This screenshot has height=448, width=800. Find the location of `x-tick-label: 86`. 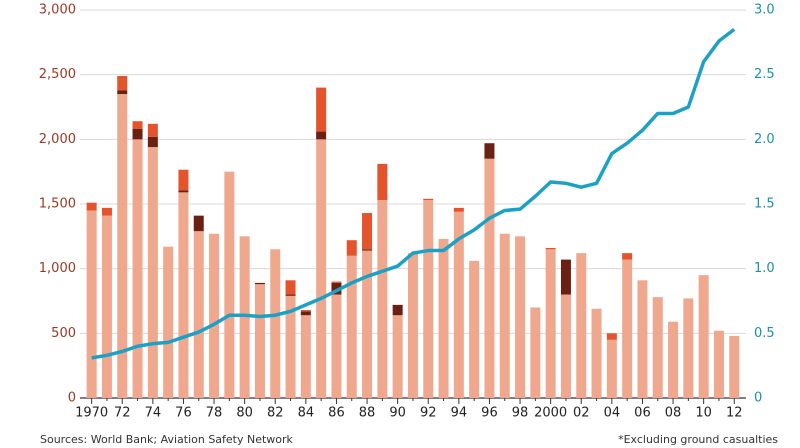

x-tick-label: 86 is located at coordinates (336, 413).